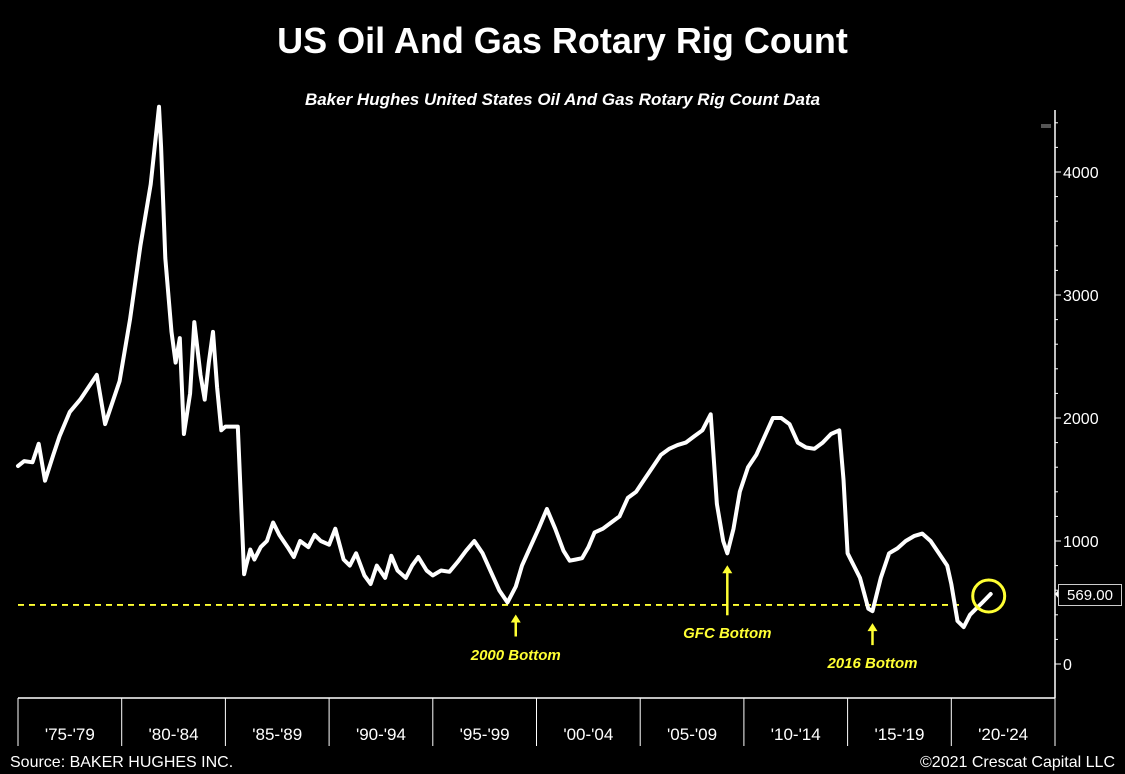  I want to click on annotation-label: 2000 Bottom, so click(515, 655).